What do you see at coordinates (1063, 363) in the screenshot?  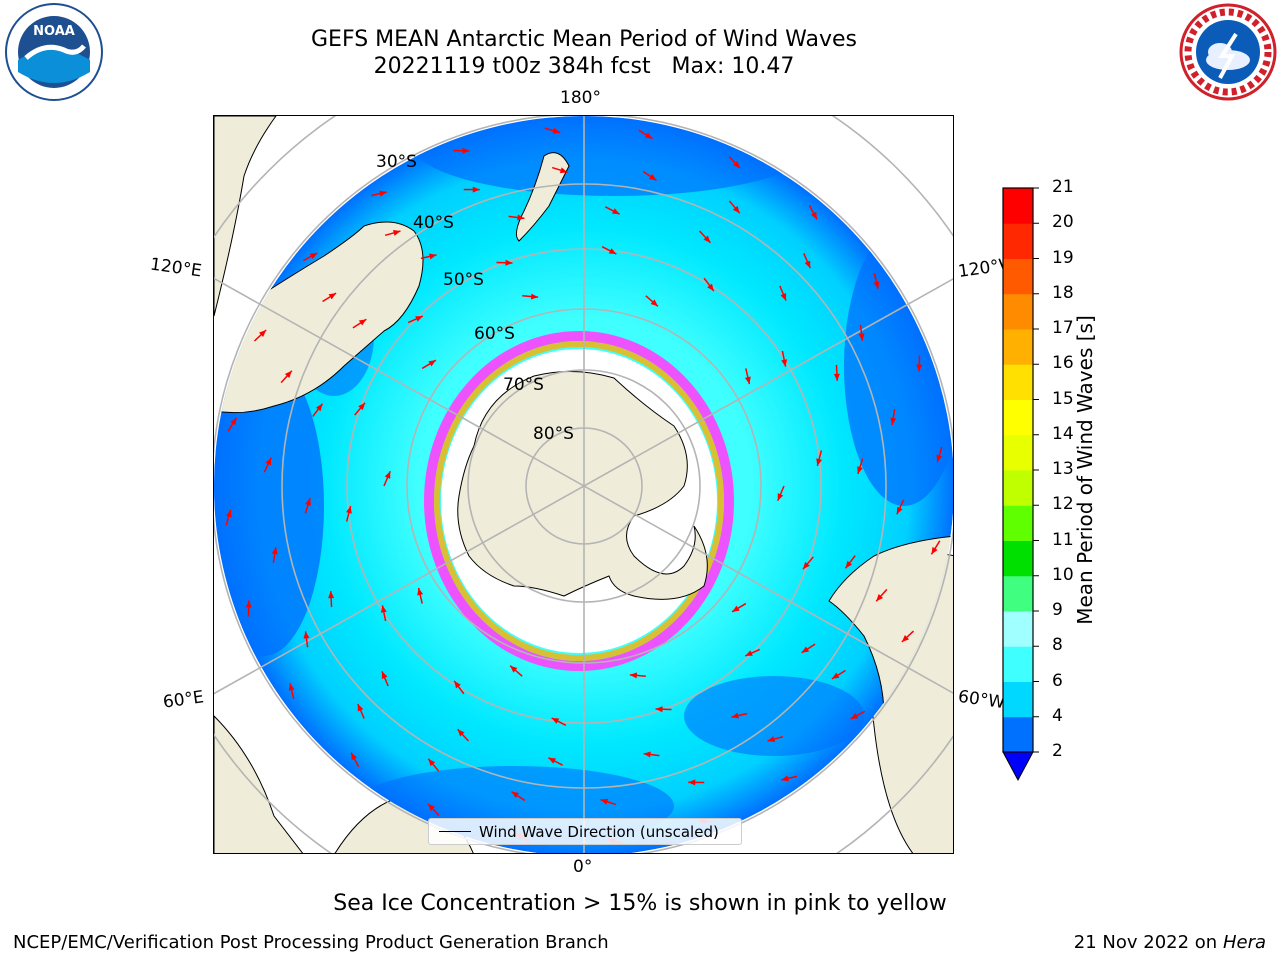 I see `colorbar-tick-label: 16` at bounding box center [1063, 363].